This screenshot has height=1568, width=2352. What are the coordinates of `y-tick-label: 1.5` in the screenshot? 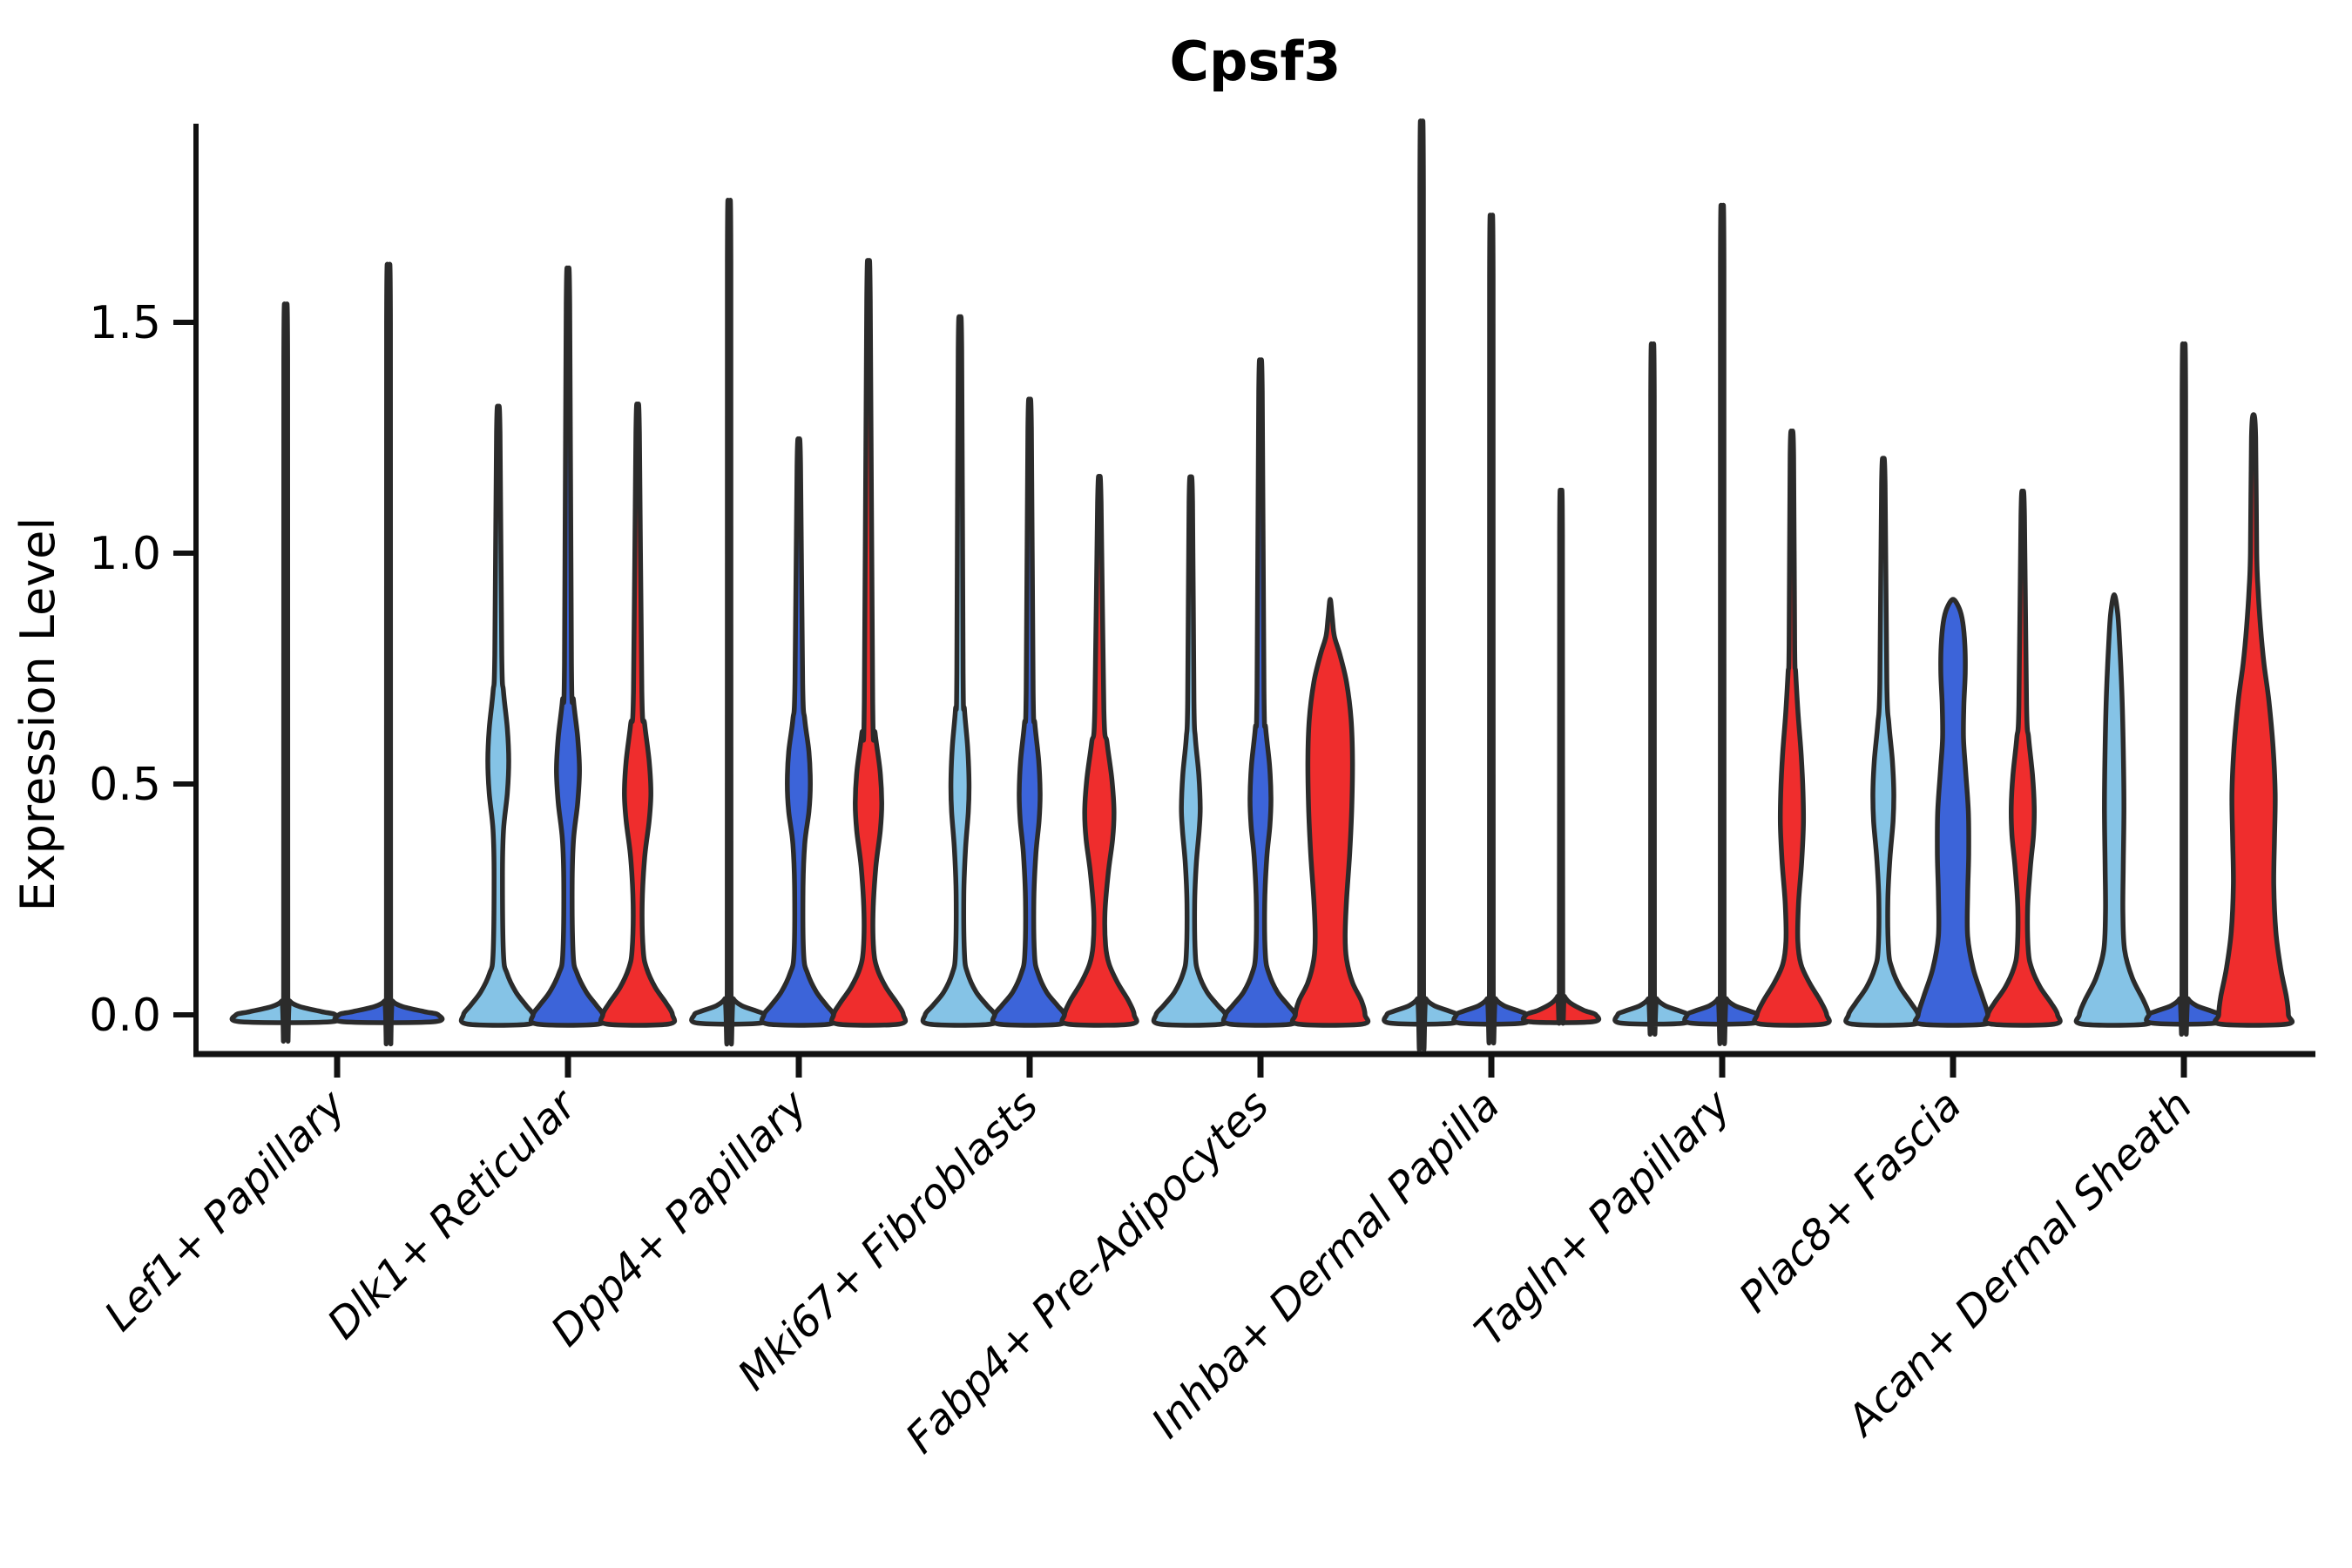 It's located at (125, 323).